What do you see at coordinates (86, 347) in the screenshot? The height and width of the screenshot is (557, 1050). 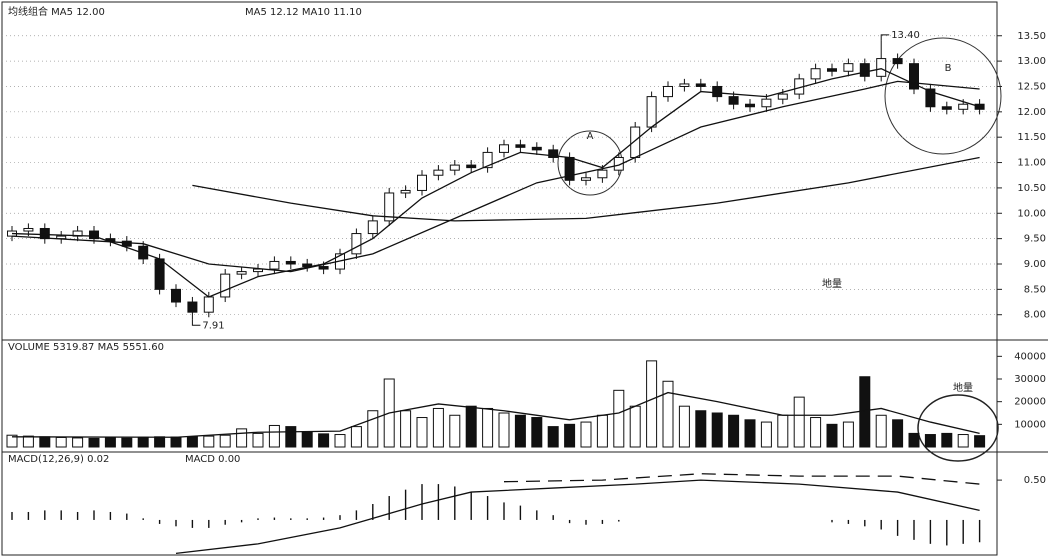 I see `volume-title: VOLUME 5319.87 MA5 5551.60` at bounding box center [86, 347].